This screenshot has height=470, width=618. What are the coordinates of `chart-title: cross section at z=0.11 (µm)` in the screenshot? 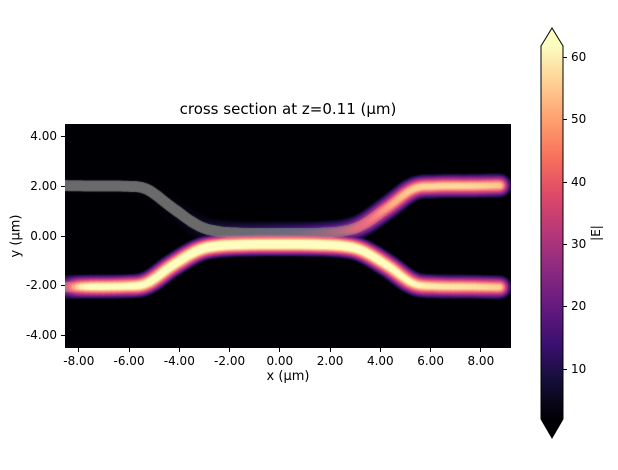 It's located at (288, 109).